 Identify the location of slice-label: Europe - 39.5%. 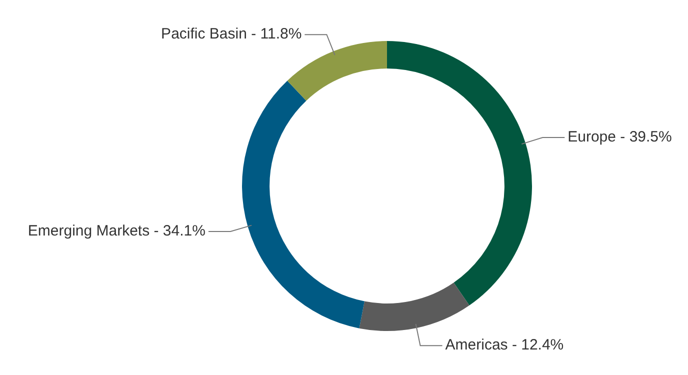
(620, 137).